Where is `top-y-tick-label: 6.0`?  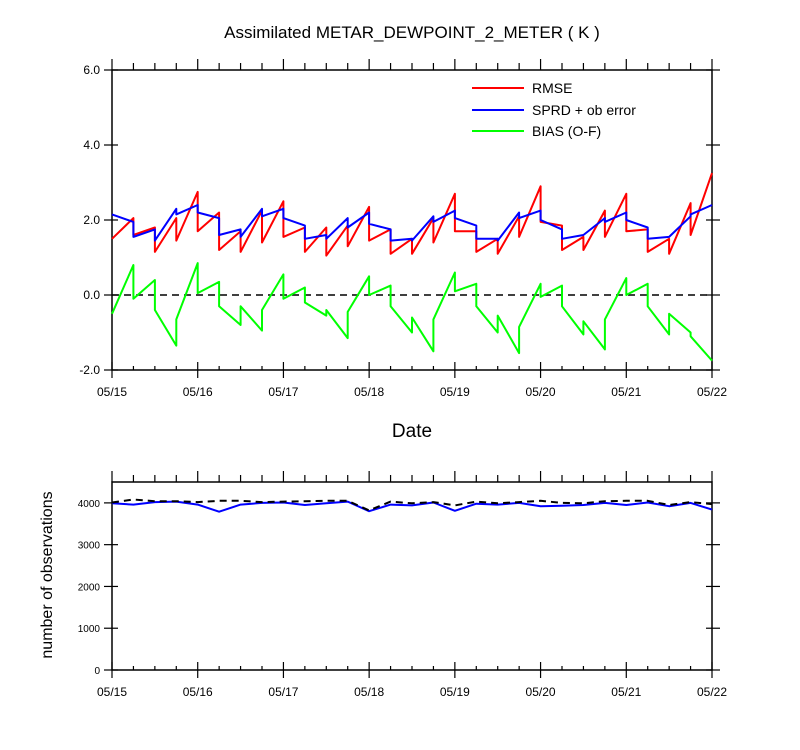
top-y-tick-label: 6.0 is located at coordinates (91, 70).